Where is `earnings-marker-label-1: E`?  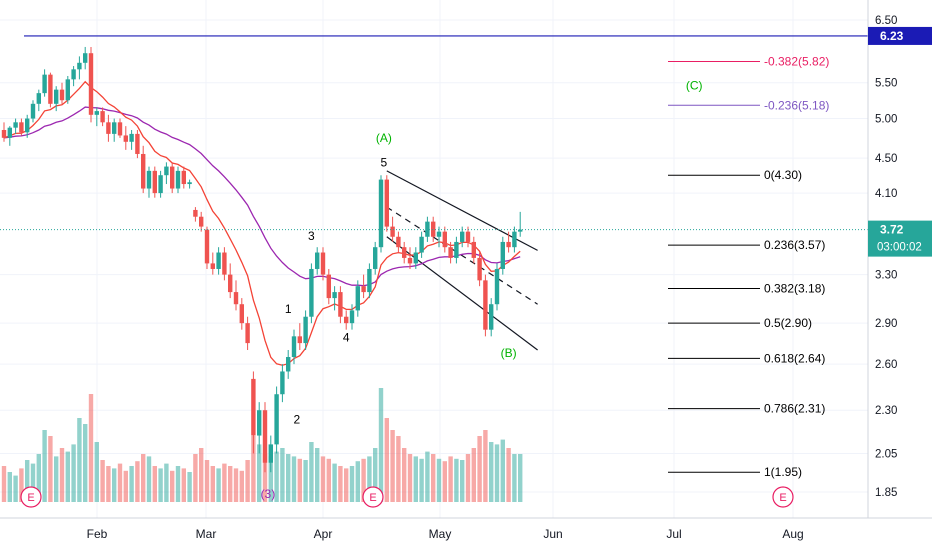
earnings-marker-label-1: E is located at coordinates (372, 498).